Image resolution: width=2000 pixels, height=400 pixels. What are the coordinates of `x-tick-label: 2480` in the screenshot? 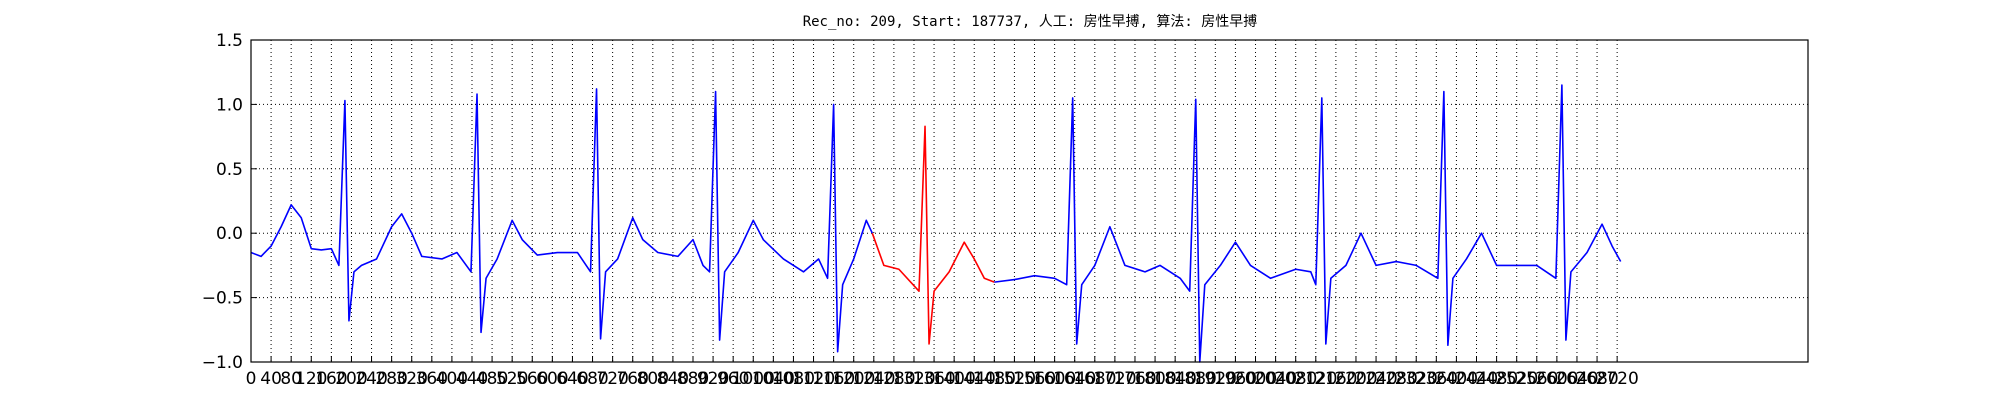 It's located at (1496, 379).